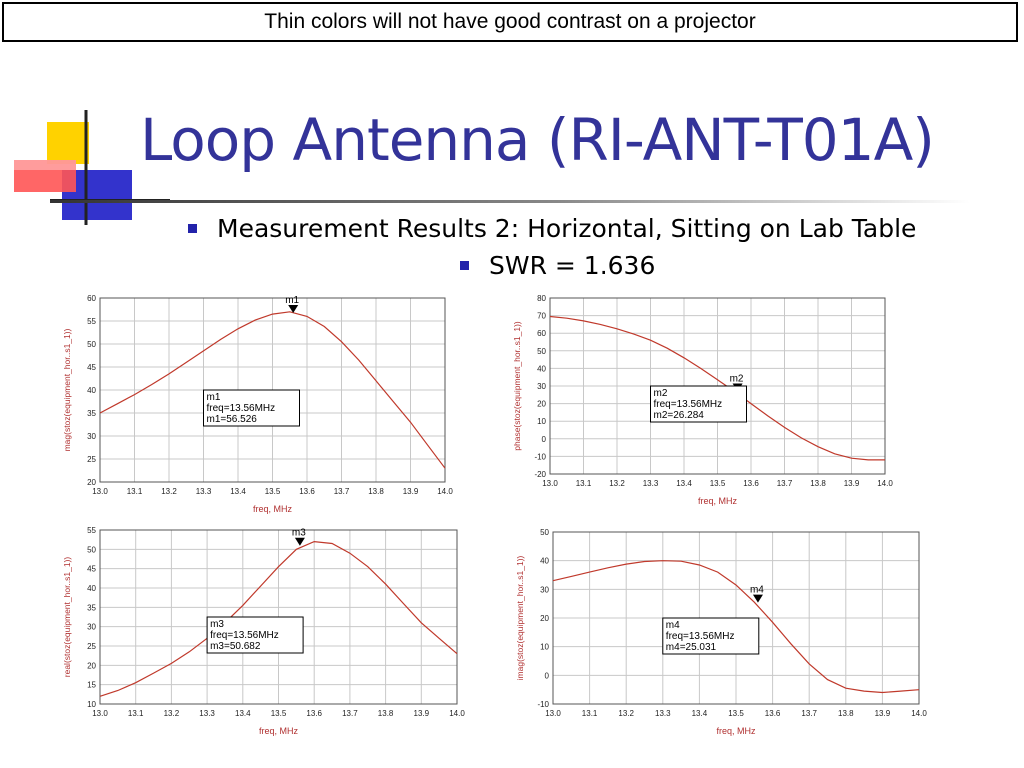 The height and width of the screenshot is (768, 1024). What do you see at coordinates (785, 483) in the screenshot?
I see `x-tick-label: 13.7` at bounding box center [785, 483].